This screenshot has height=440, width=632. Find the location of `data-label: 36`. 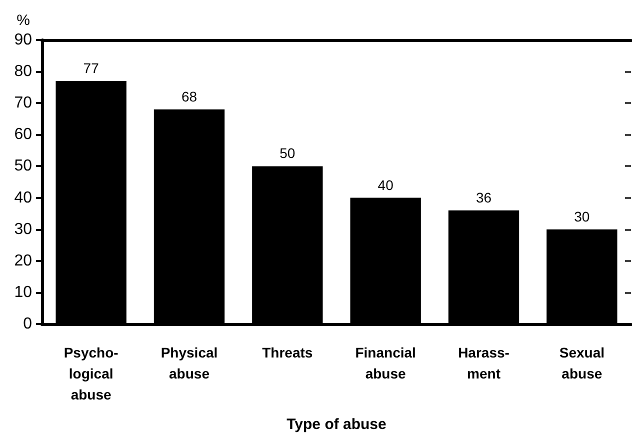

data-label: 36 is located at coordinates (484, 197).